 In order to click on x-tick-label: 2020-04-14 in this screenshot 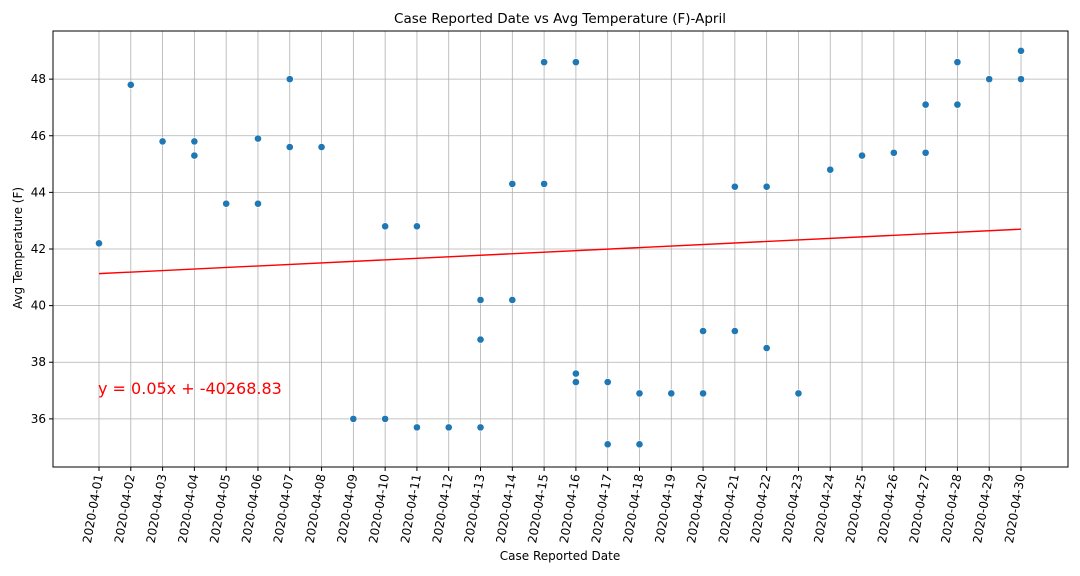, I will do `click(506, 508)`.